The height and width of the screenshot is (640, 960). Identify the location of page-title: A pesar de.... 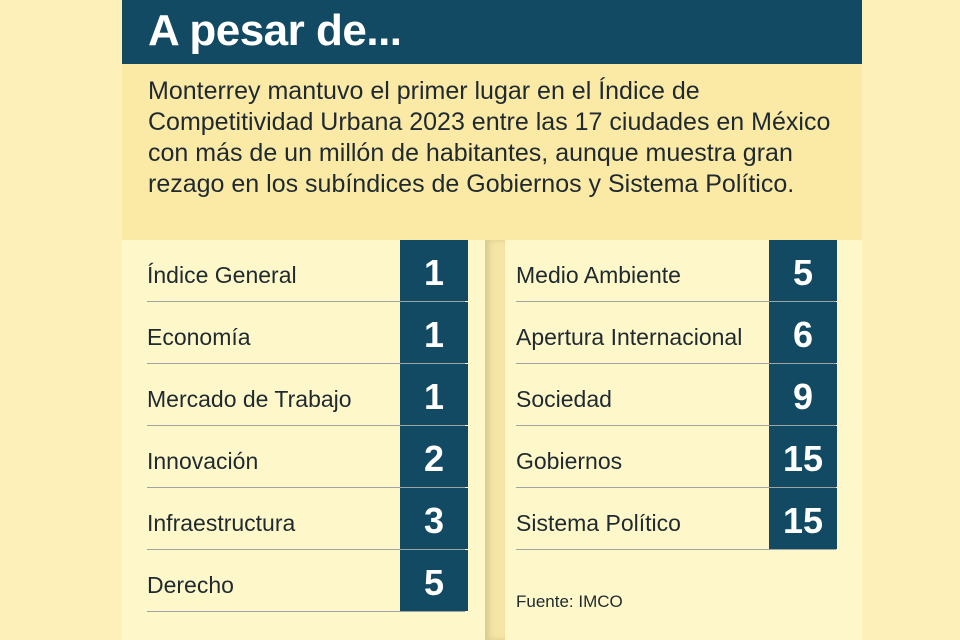
(275, 30).